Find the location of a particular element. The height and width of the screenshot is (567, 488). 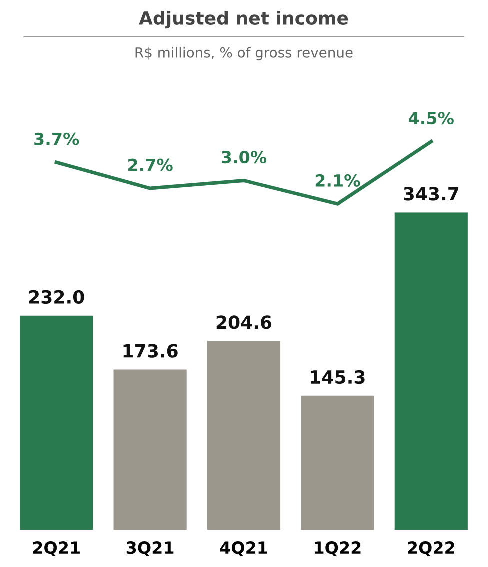

x-tick-label: 2Q22 is located at coordinates (431, 549).